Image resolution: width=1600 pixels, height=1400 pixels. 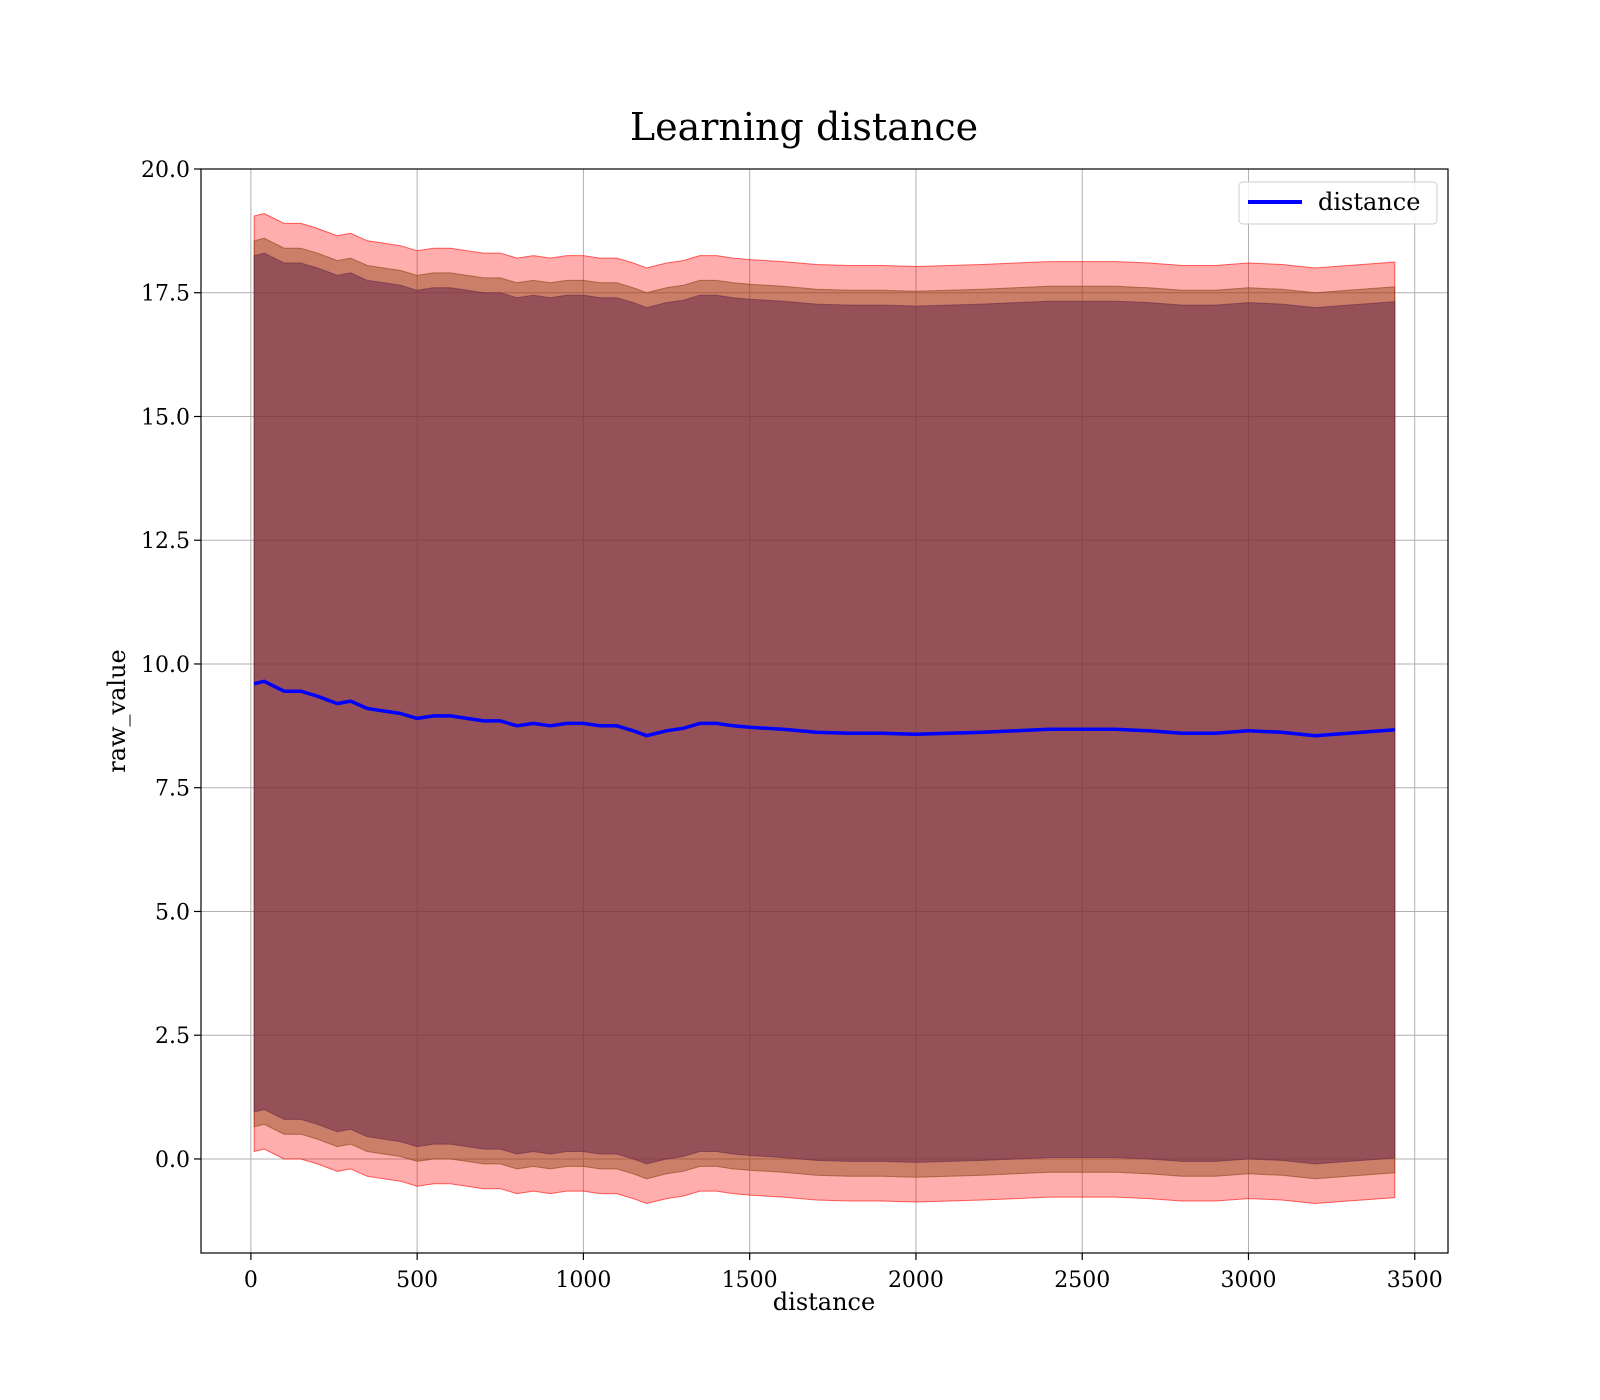 I want to click on y-tick-label: 10.0, so click(x=165, y=665).